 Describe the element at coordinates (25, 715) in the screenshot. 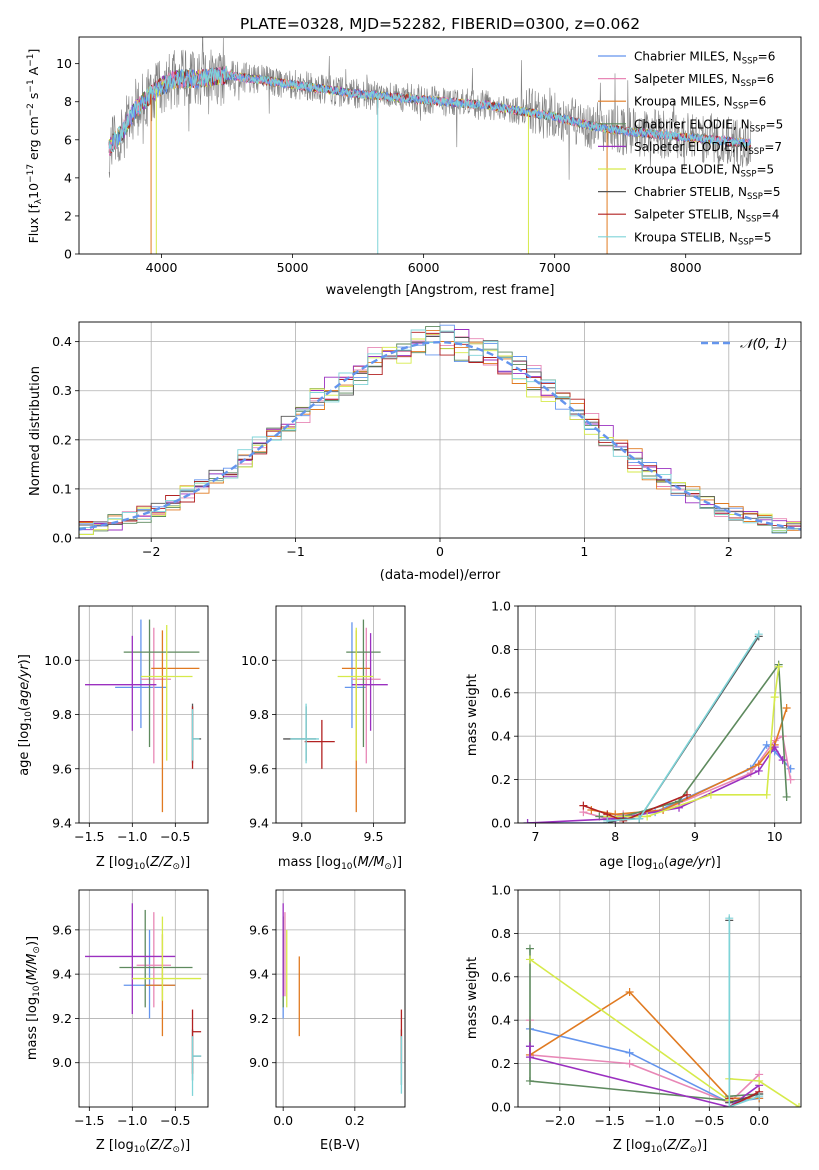

I see `ylabel-z-age: age [log10(age/yr)]` at that location.